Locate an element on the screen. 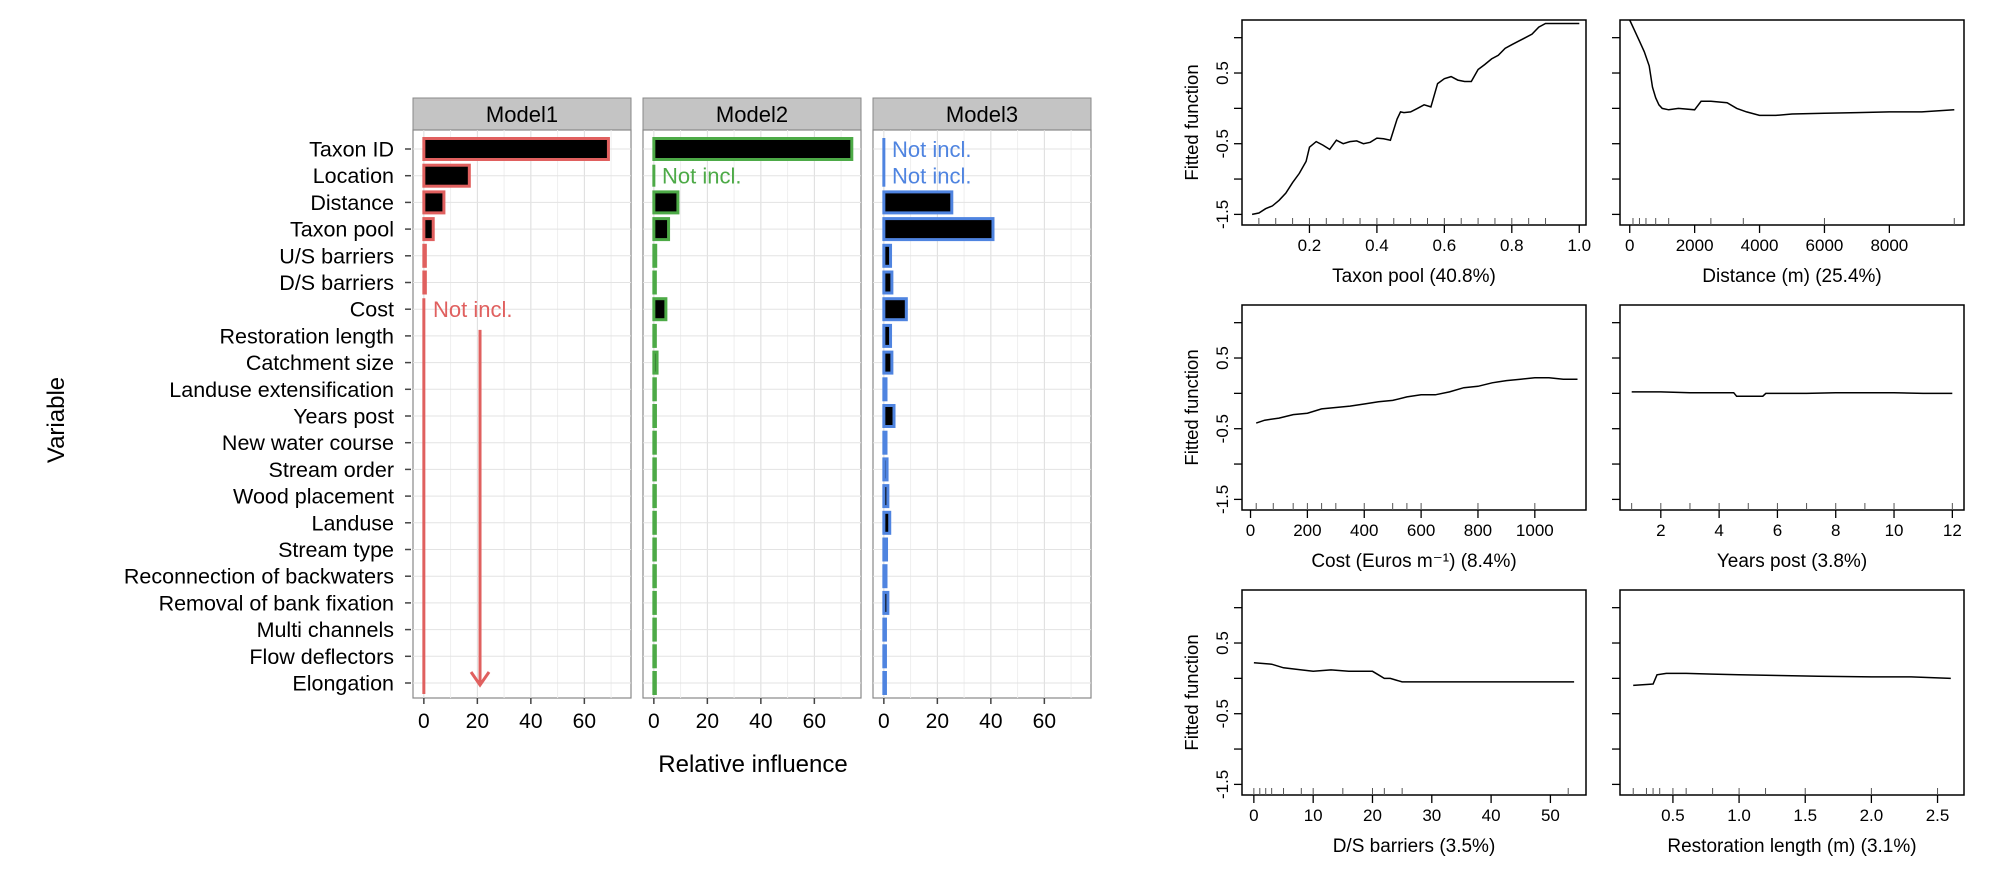  dependence-plot: 2 4 6 8 10 12 Years post (3.8%) is located at coordinates (1788, 438).